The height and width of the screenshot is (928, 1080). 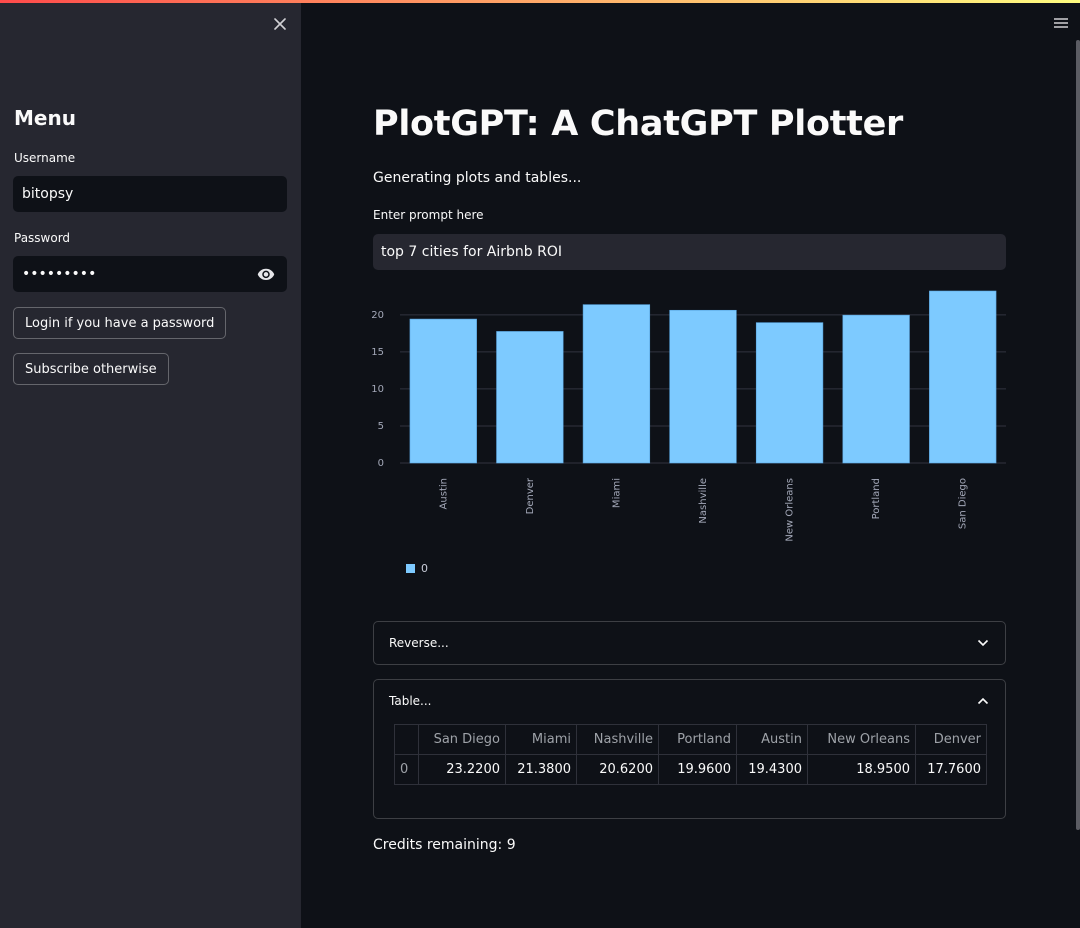 I want to click on close-icon, so click(x=280, y=24).